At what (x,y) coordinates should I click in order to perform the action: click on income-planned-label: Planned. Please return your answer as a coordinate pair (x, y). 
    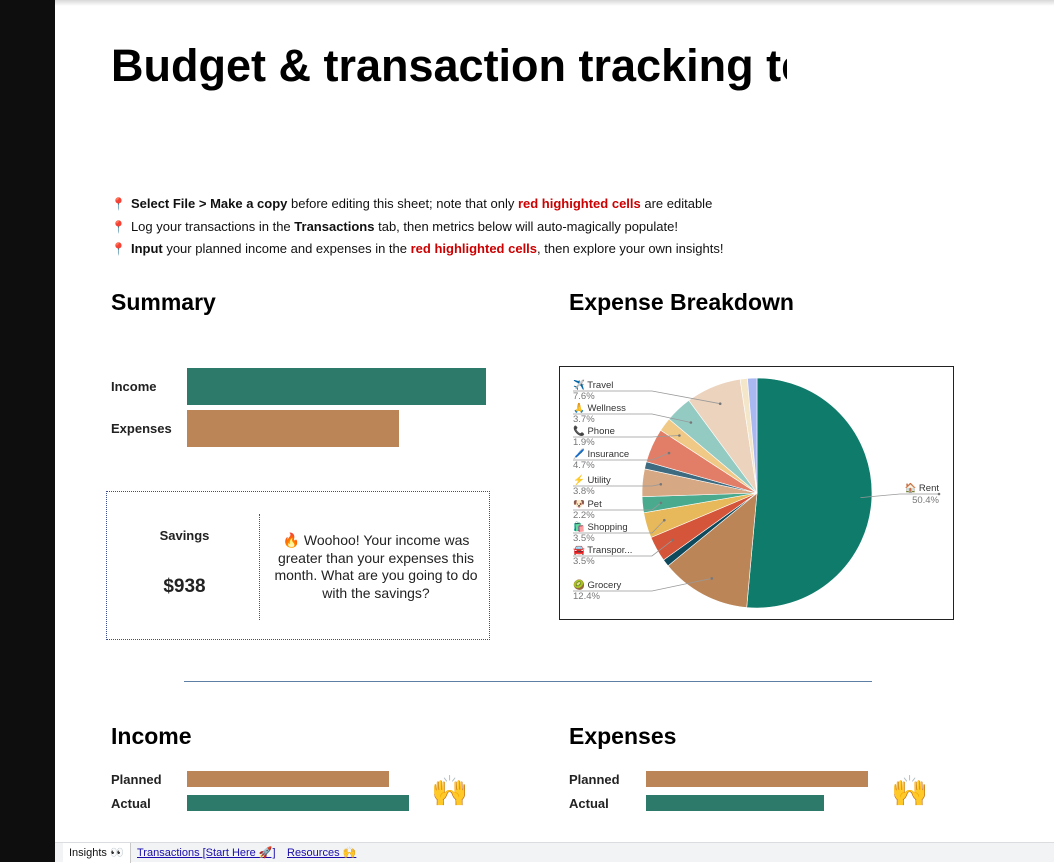
    Looking at the image, I should click on (136, 779).